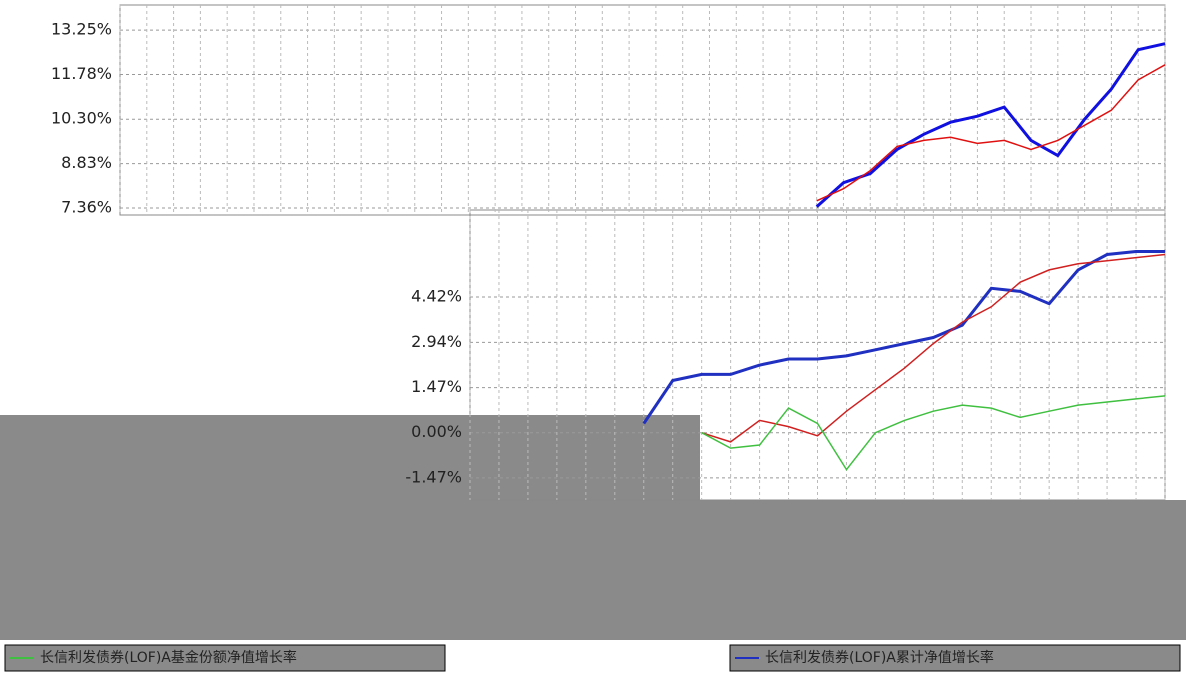 The image size is (1186, 679). Describe the element at coordinates (433, 476) in the screenshot. I see `y-tick-label: -1.47%` at that location.